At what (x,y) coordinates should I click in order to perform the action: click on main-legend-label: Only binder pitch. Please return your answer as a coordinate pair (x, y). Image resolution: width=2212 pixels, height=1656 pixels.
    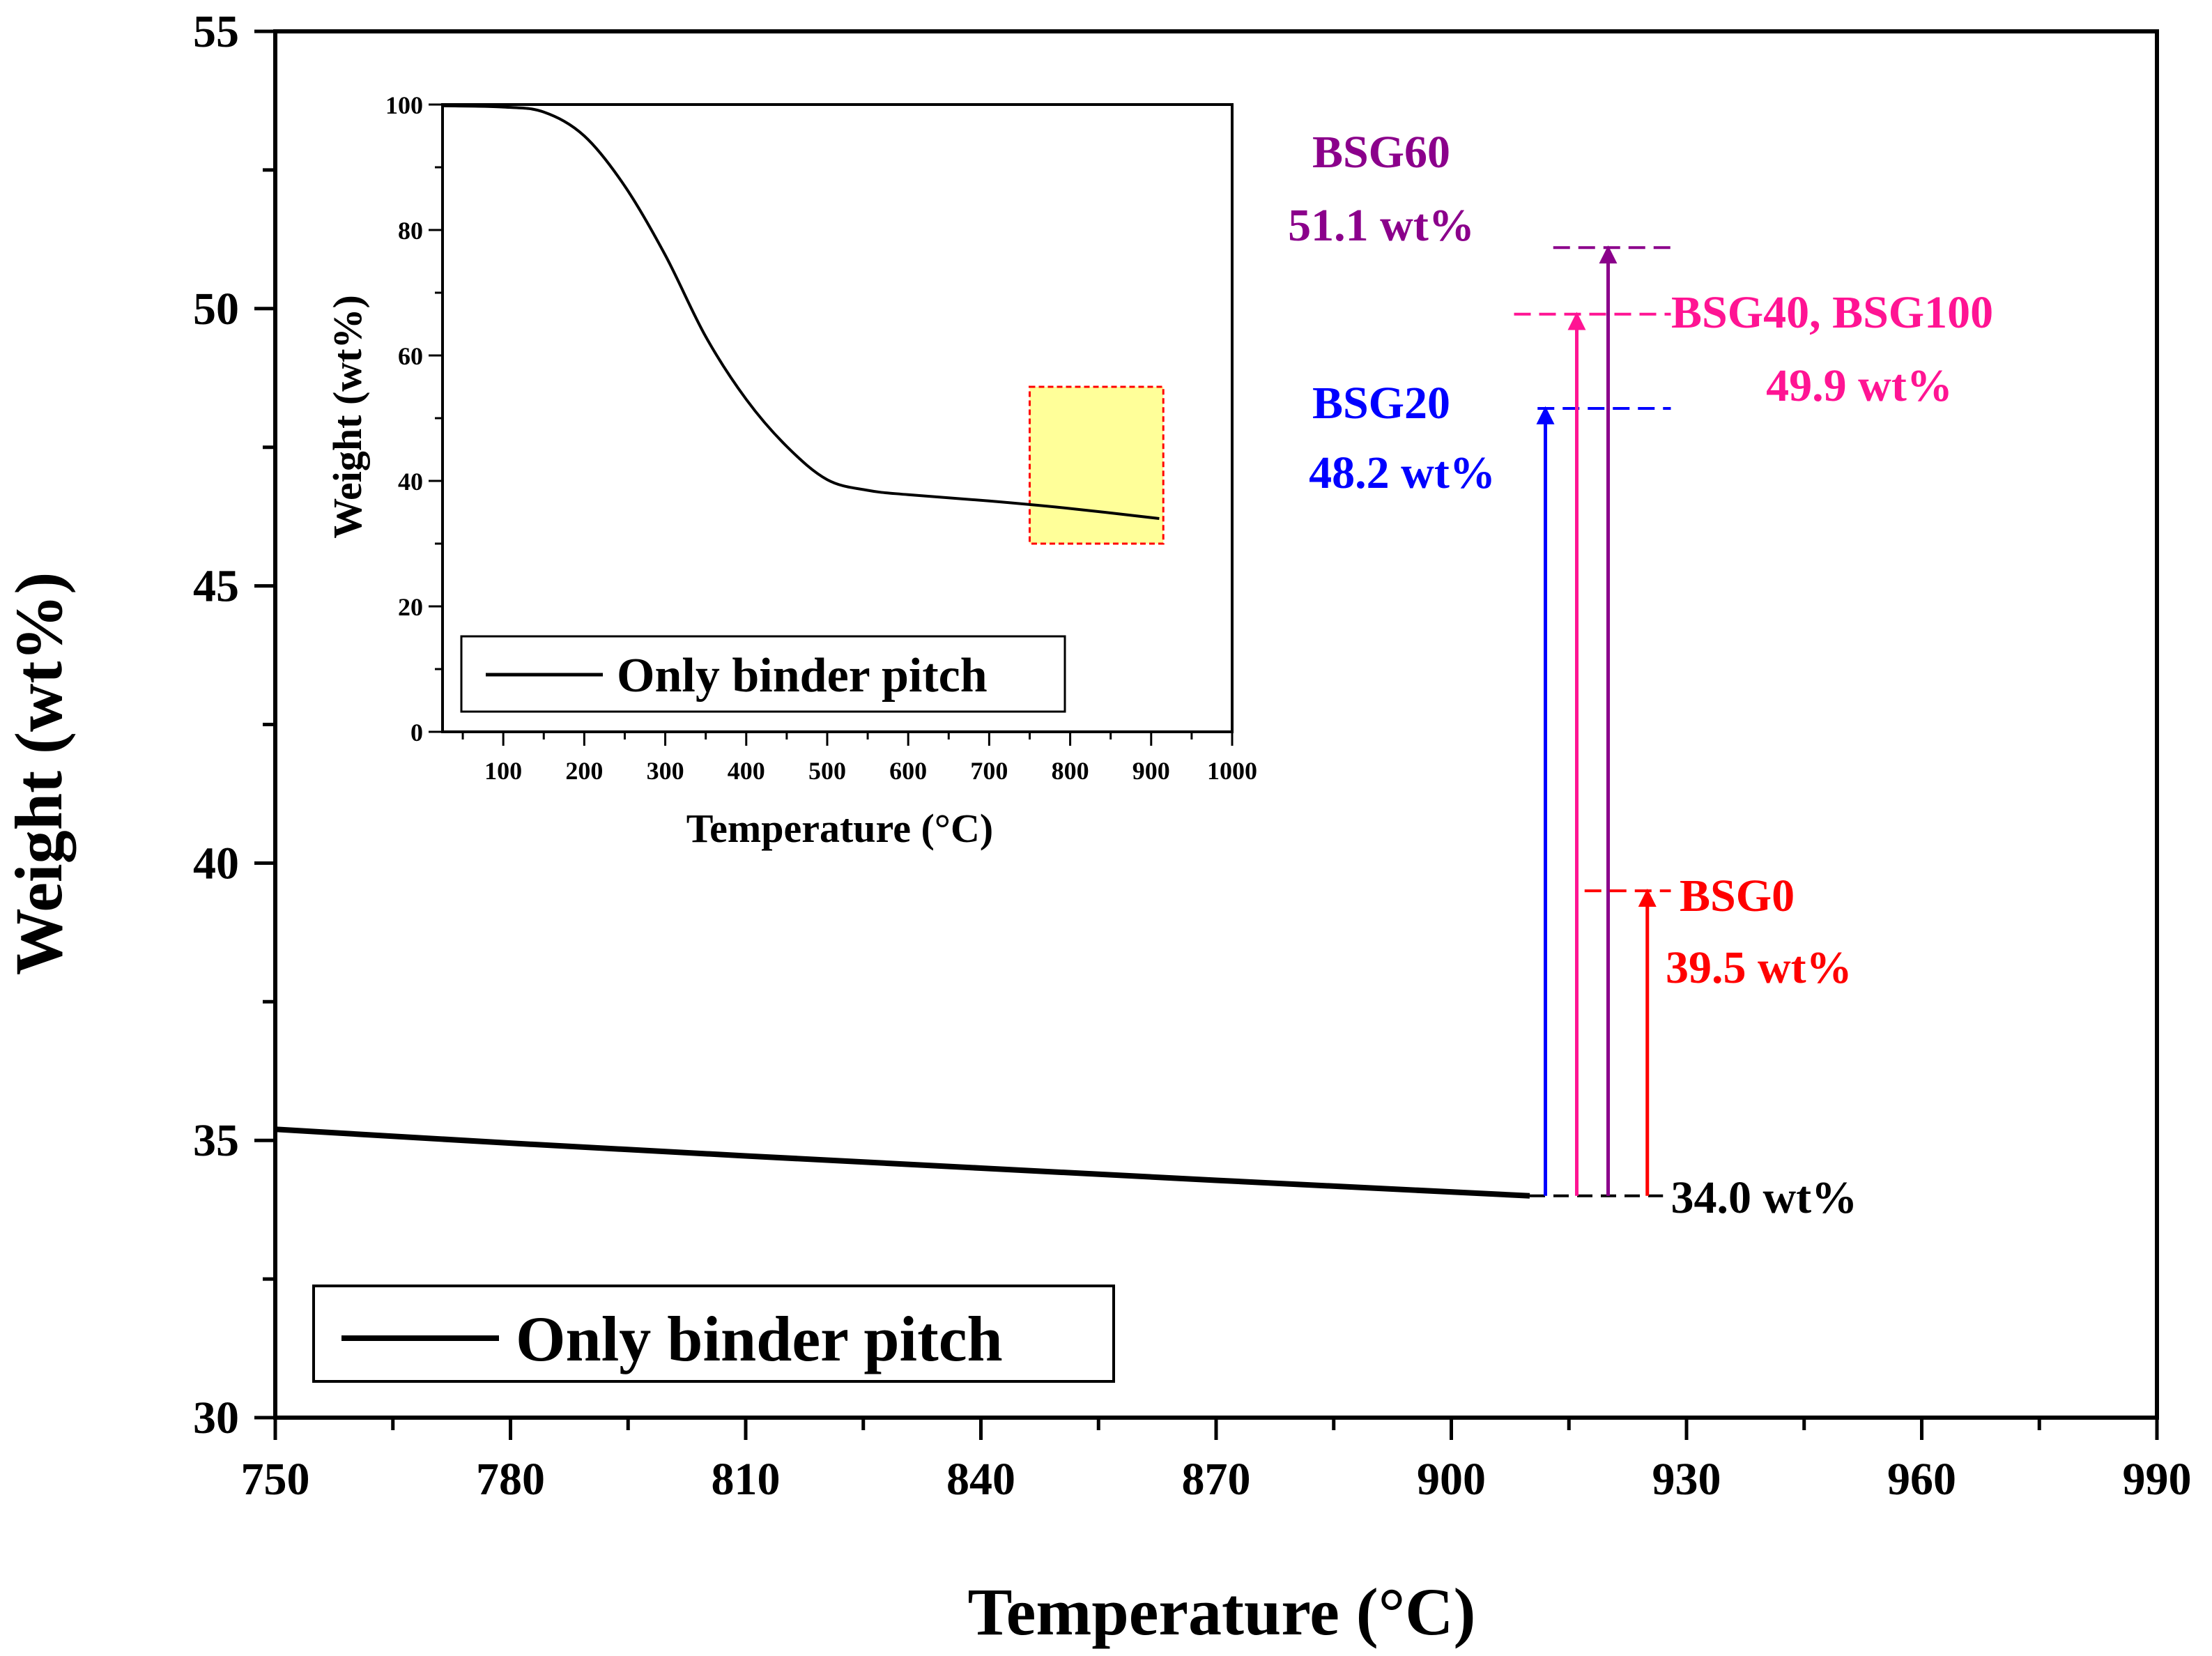
    Looking at the image, I should click on (760, 1338).